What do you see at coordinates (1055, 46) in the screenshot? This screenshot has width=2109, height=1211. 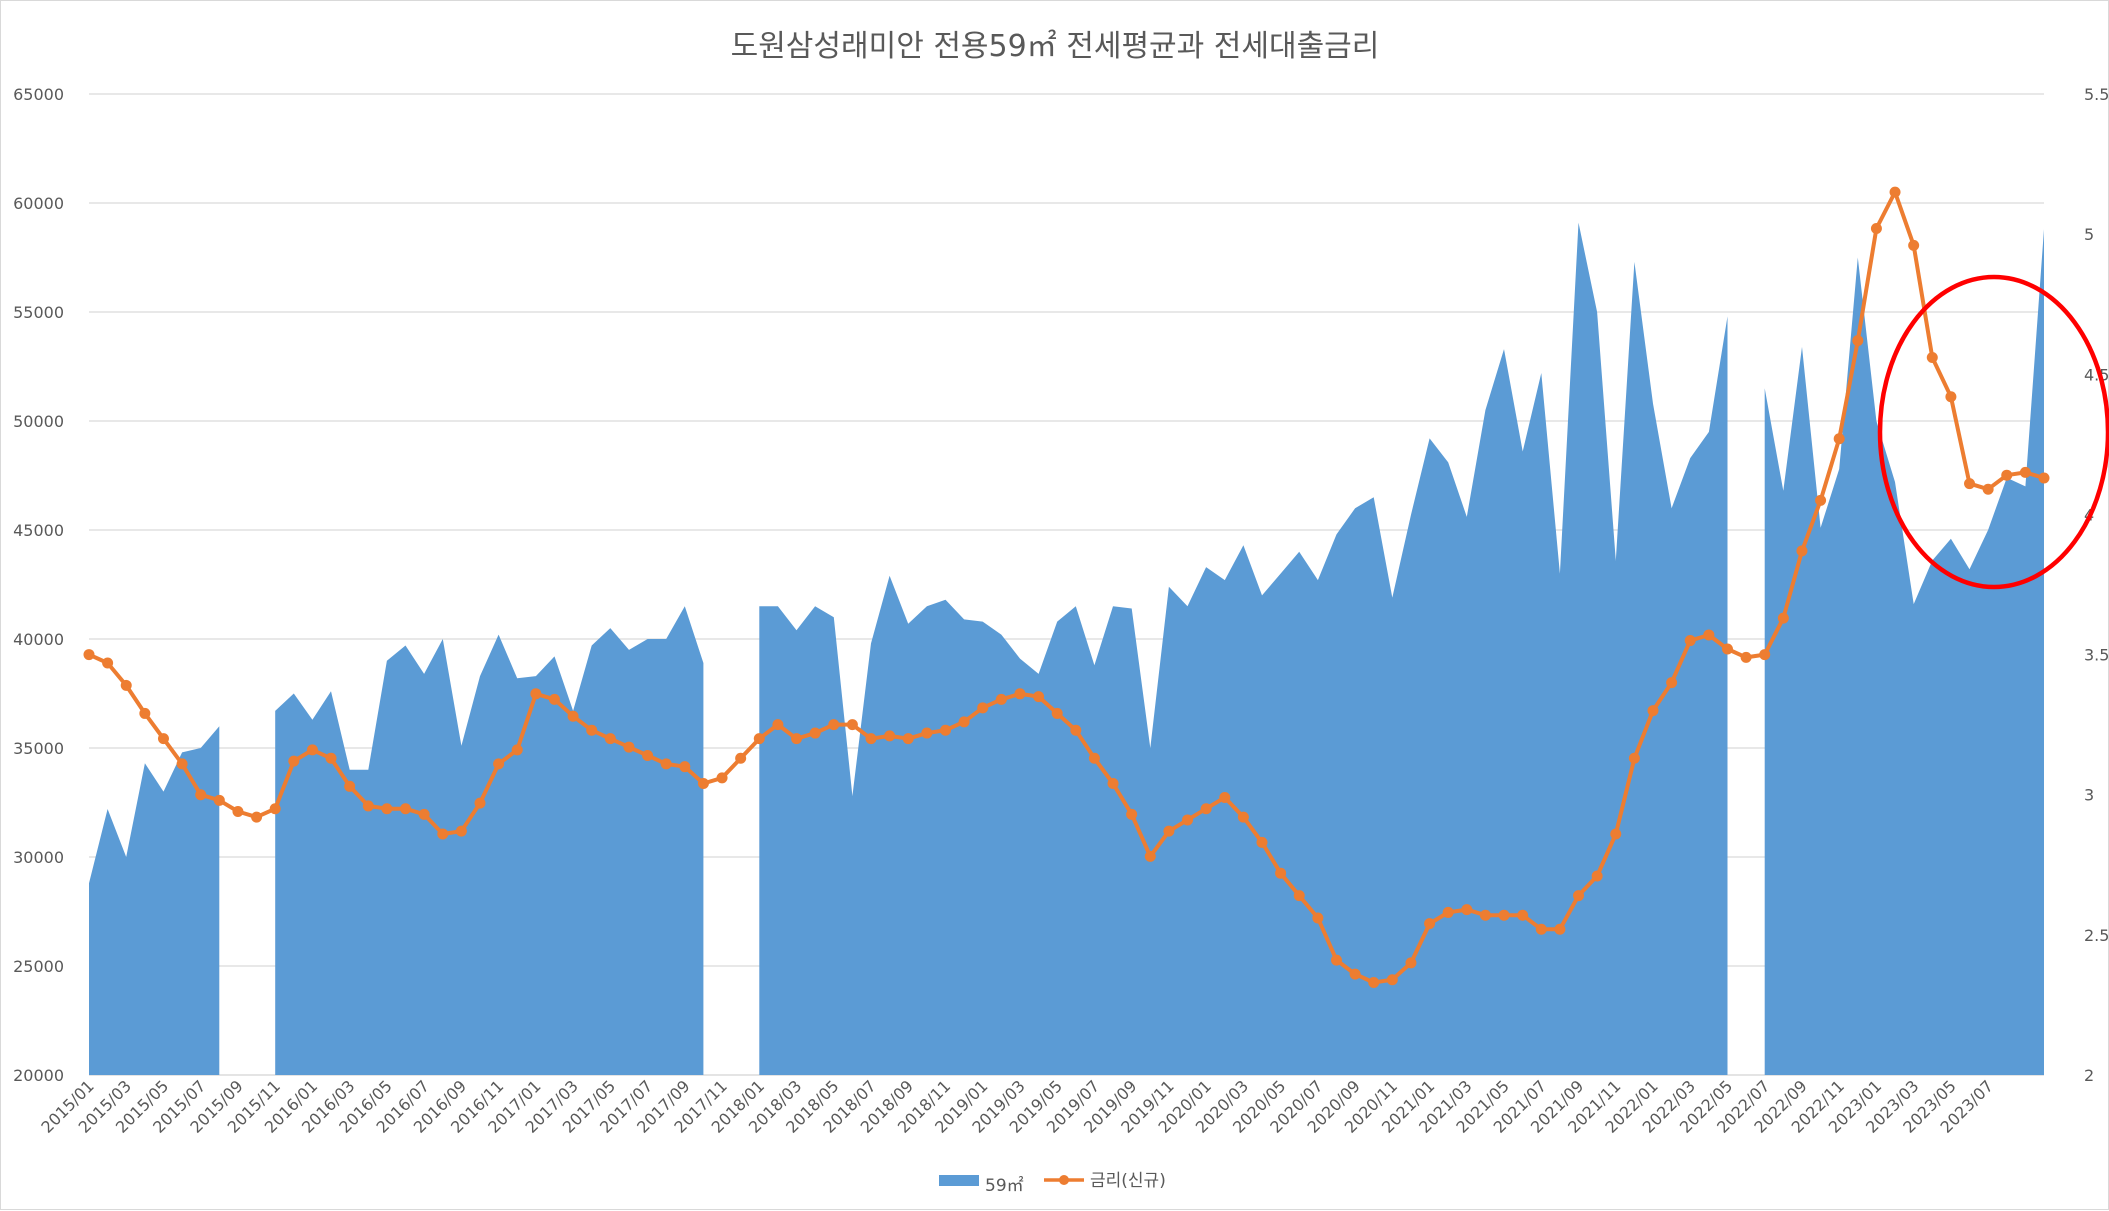 I see `chart-title: 도원삼성래미안 전용59㎡ 전세평균과 전세대출금리` at bounding box center [1055, 46].